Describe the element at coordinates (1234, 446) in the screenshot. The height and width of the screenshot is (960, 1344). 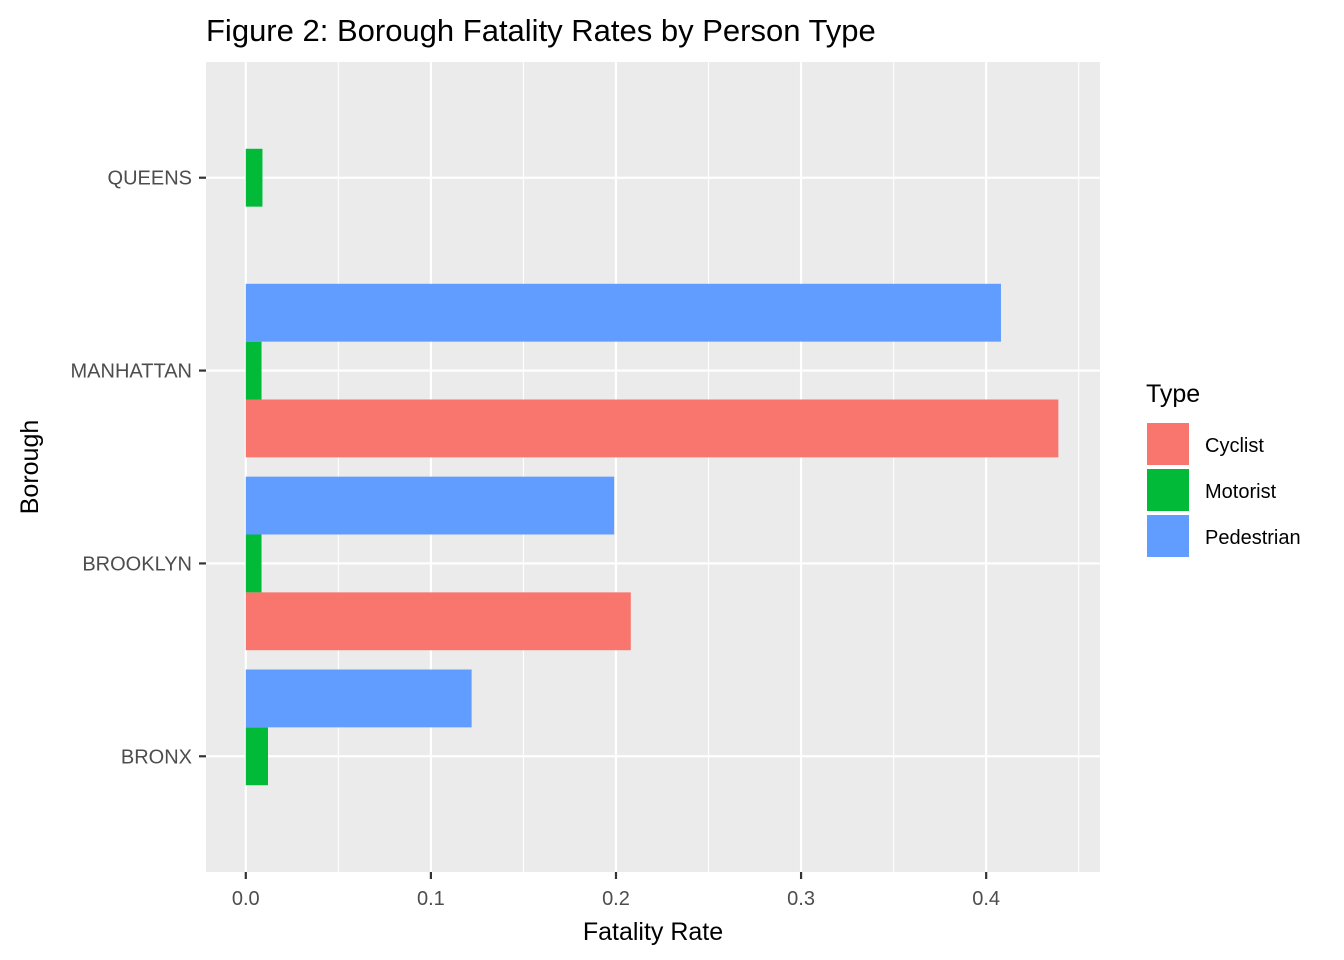
I see `legend-label-cyclist: Cyclist` at that location.